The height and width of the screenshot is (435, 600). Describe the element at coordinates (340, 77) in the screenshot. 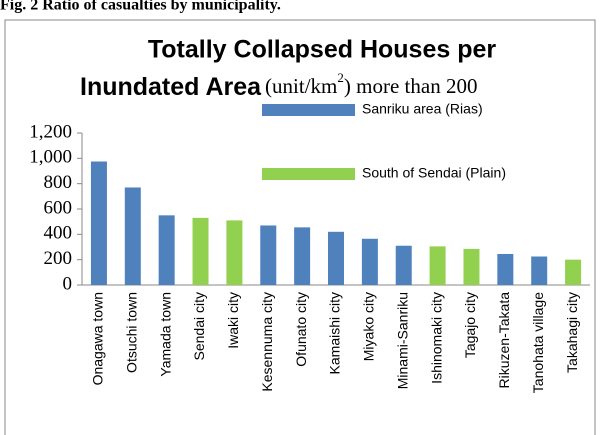

I see `subtitle-sup: 2` at that location.